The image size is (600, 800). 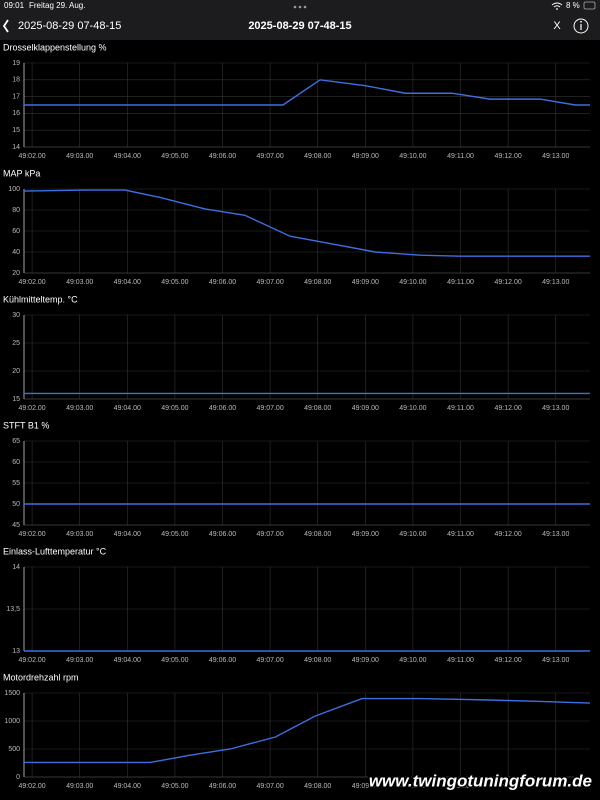 What do you see at coordinates (57, 5) in the screenshot?
I see `status-date: Freitag 29. Aug.` at bounding box center [57, 5].